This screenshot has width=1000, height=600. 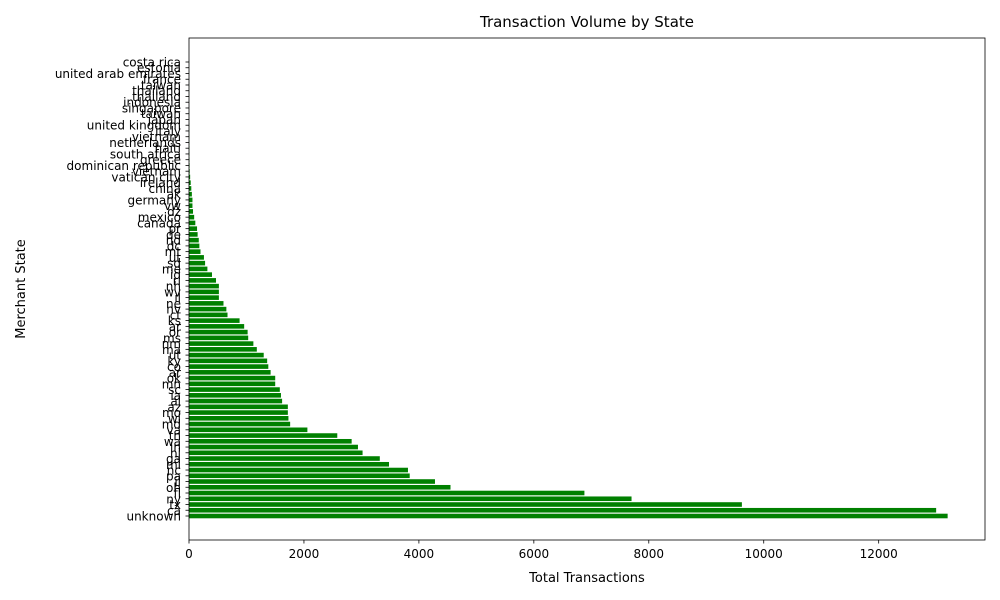 I want to click on y-tick-label: wa, so click(x=172, y=442).